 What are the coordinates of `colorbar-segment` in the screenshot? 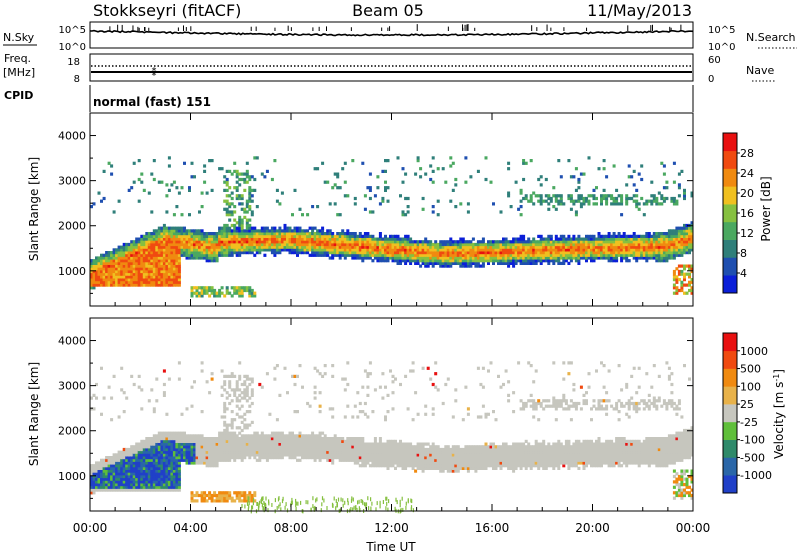 It's located at (730, 248).